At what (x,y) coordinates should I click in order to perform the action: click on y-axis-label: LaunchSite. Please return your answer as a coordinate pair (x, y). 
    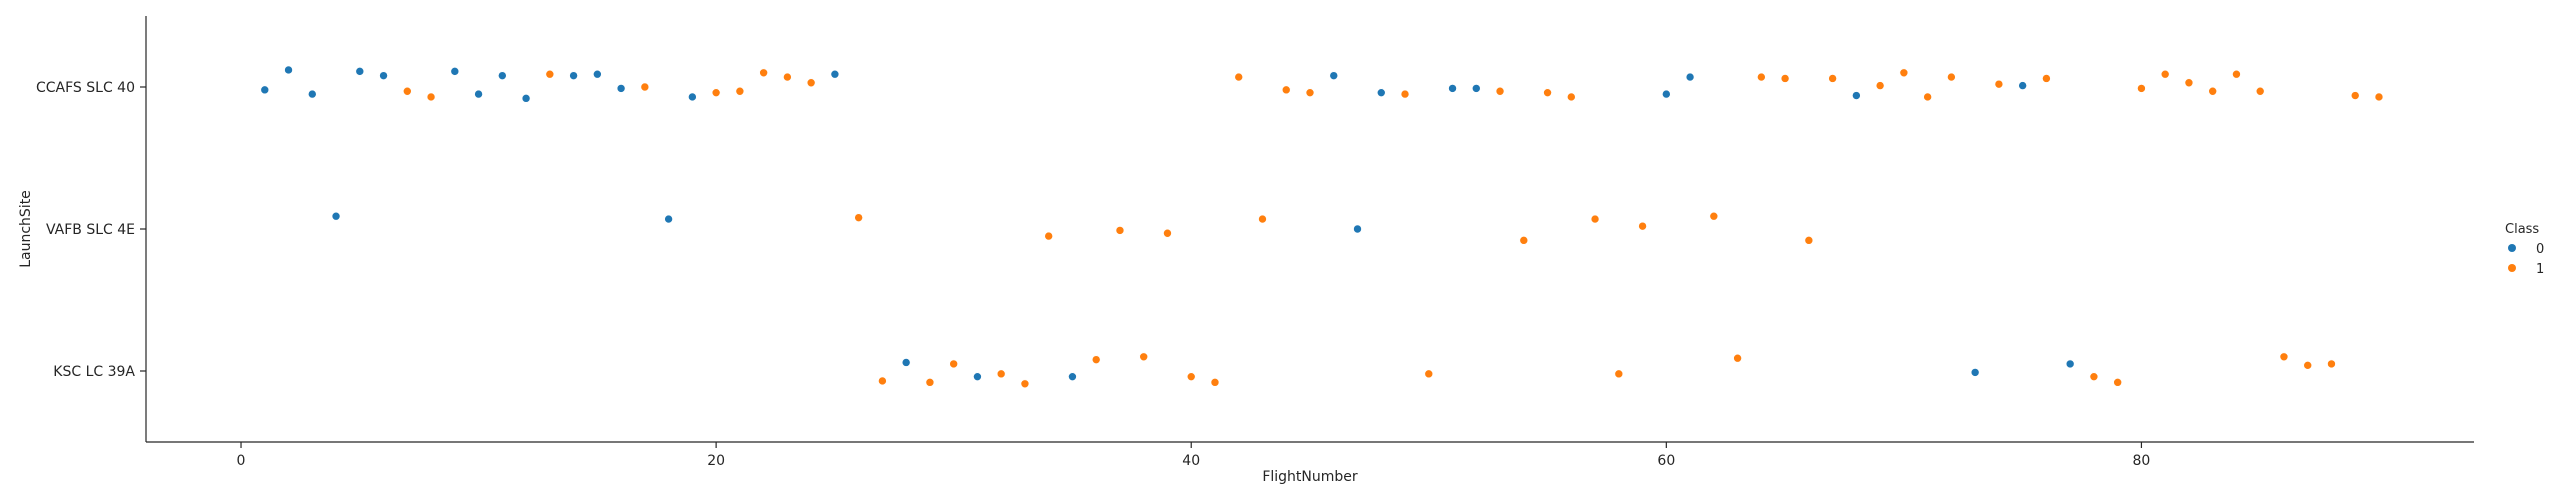
    Looking at the image, I should click on (26, 229).